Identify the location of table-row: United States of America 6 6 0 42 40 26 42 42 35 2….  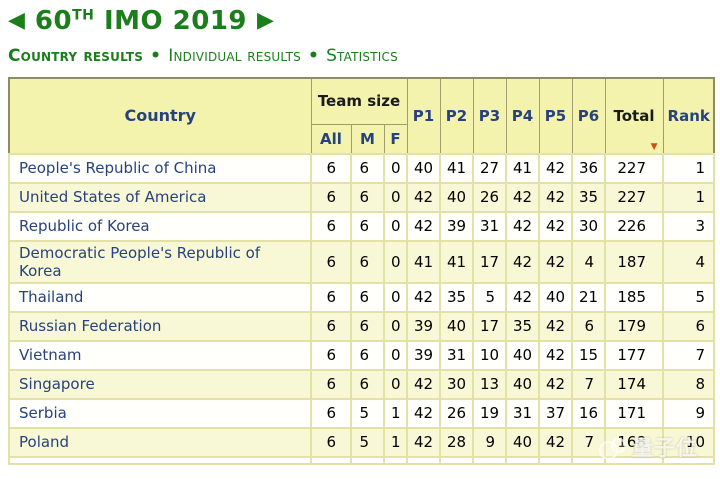
(362, 197).